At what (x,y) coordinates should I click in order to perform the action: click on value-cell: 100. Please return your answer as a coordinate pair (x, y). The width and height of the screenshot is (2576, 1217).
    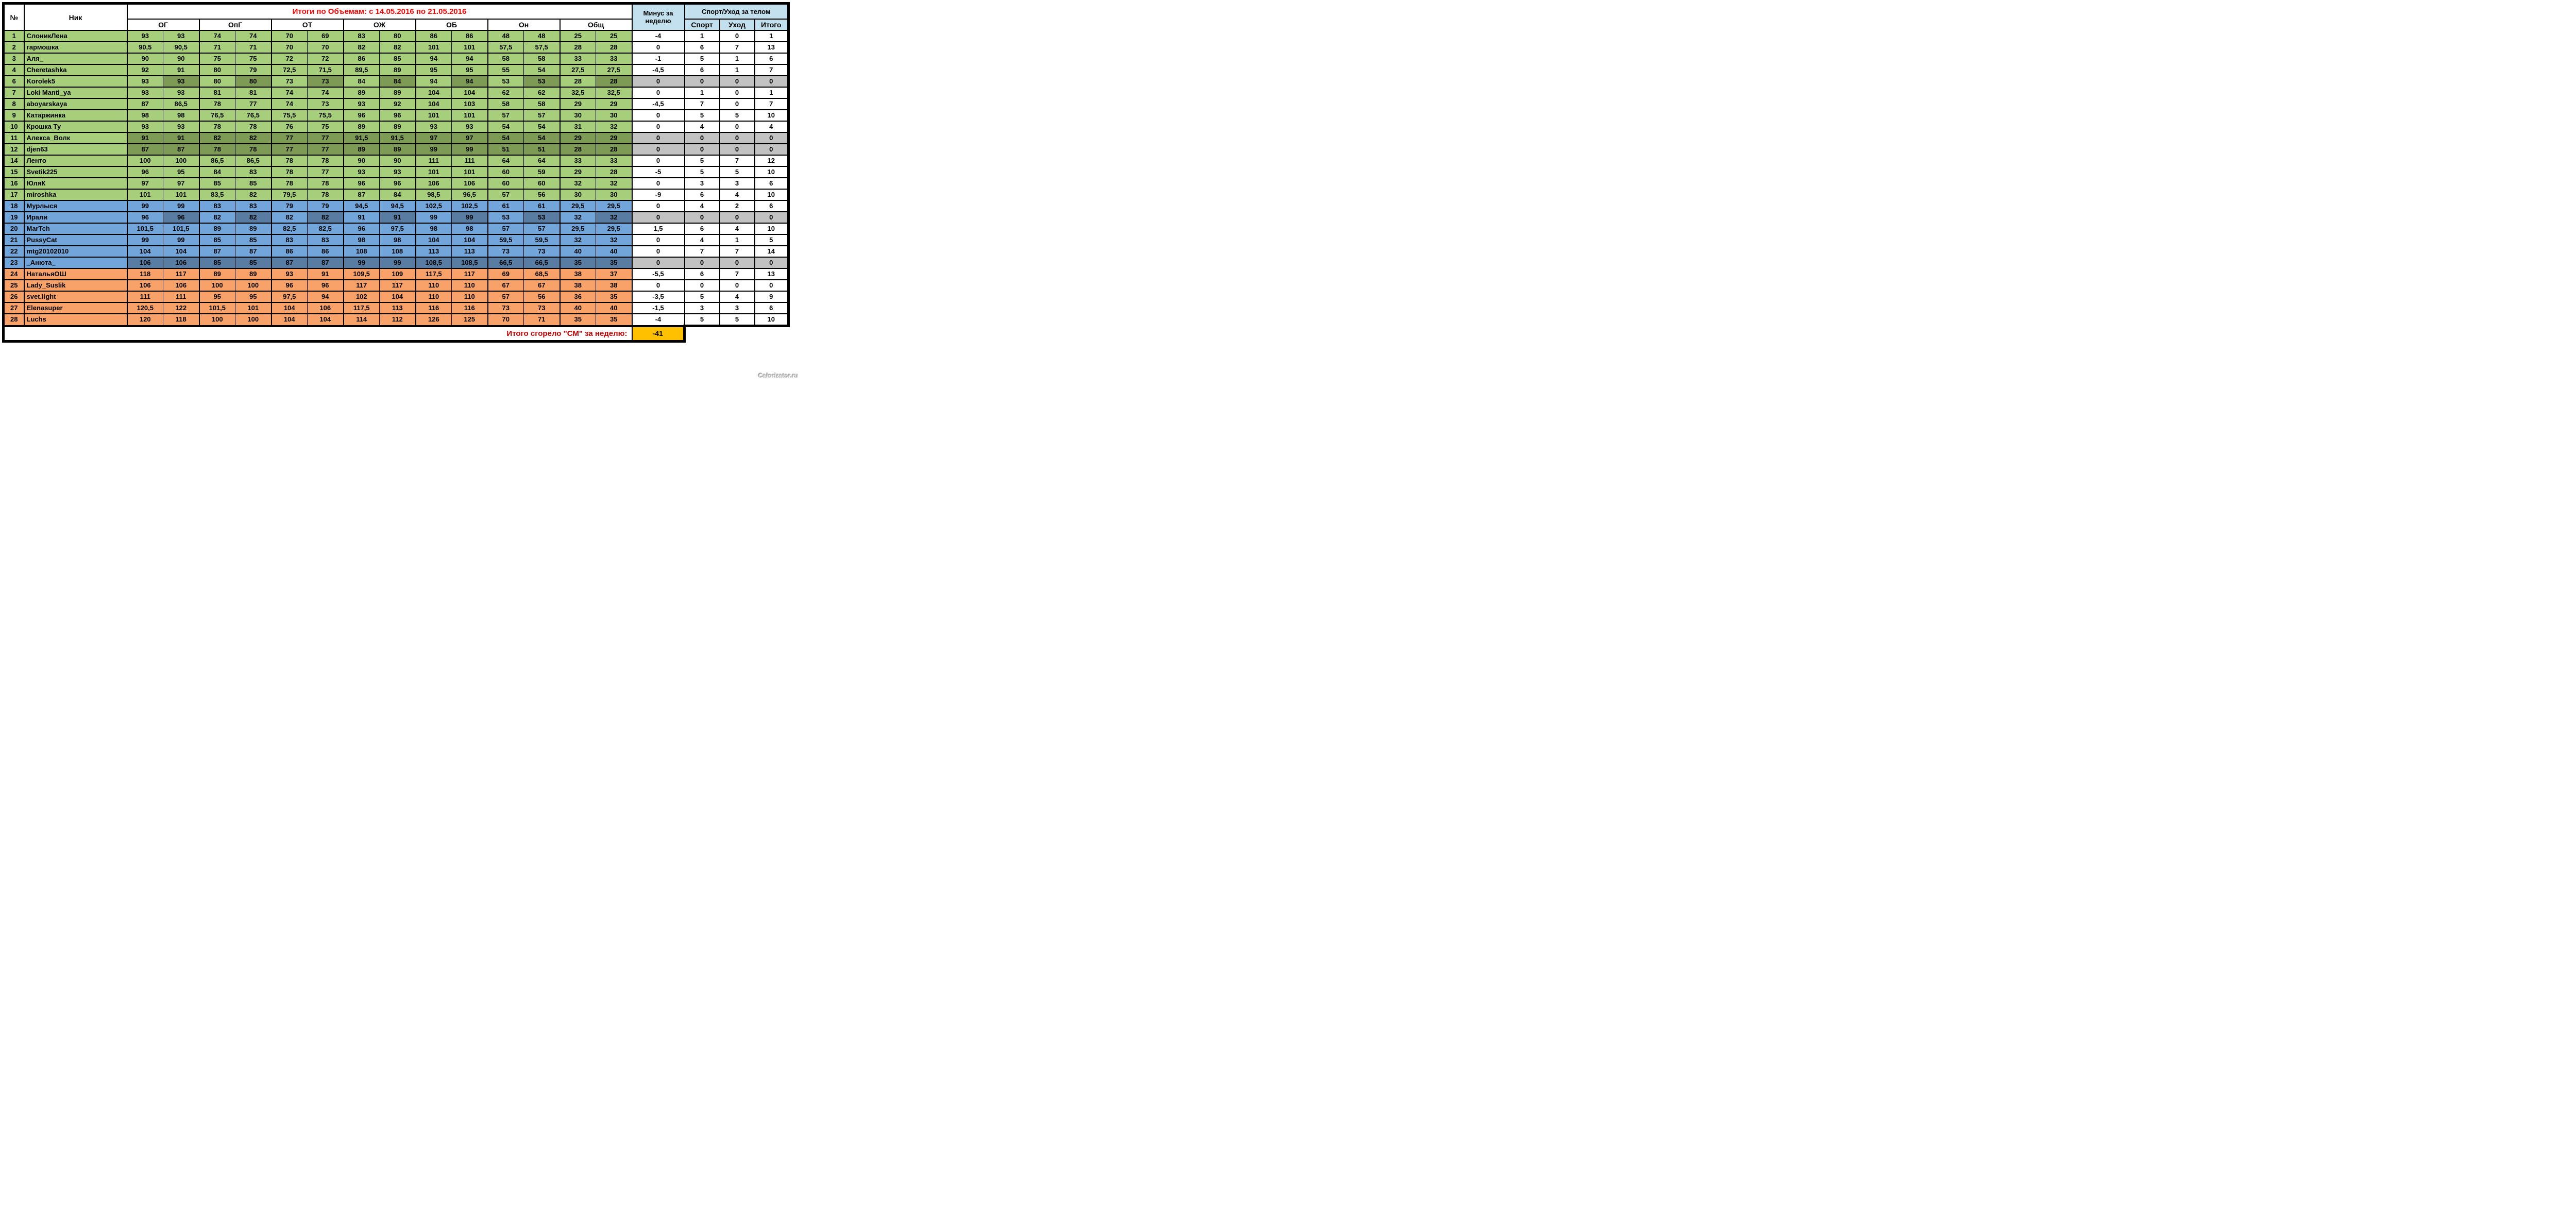
    Looking at the image, I should click on (144, 161).